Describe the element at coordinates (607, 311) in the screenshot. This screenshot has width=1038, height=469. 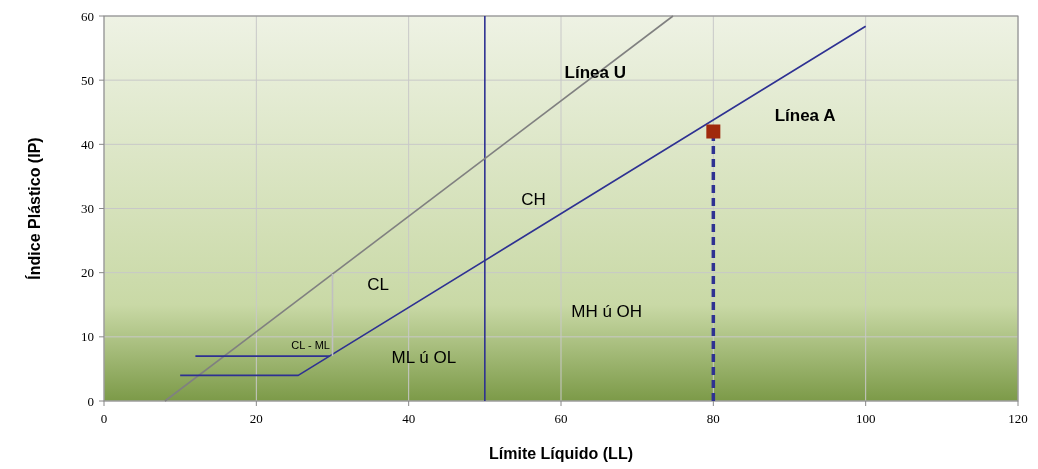
I see `annotation: MH ú OH` at that location.